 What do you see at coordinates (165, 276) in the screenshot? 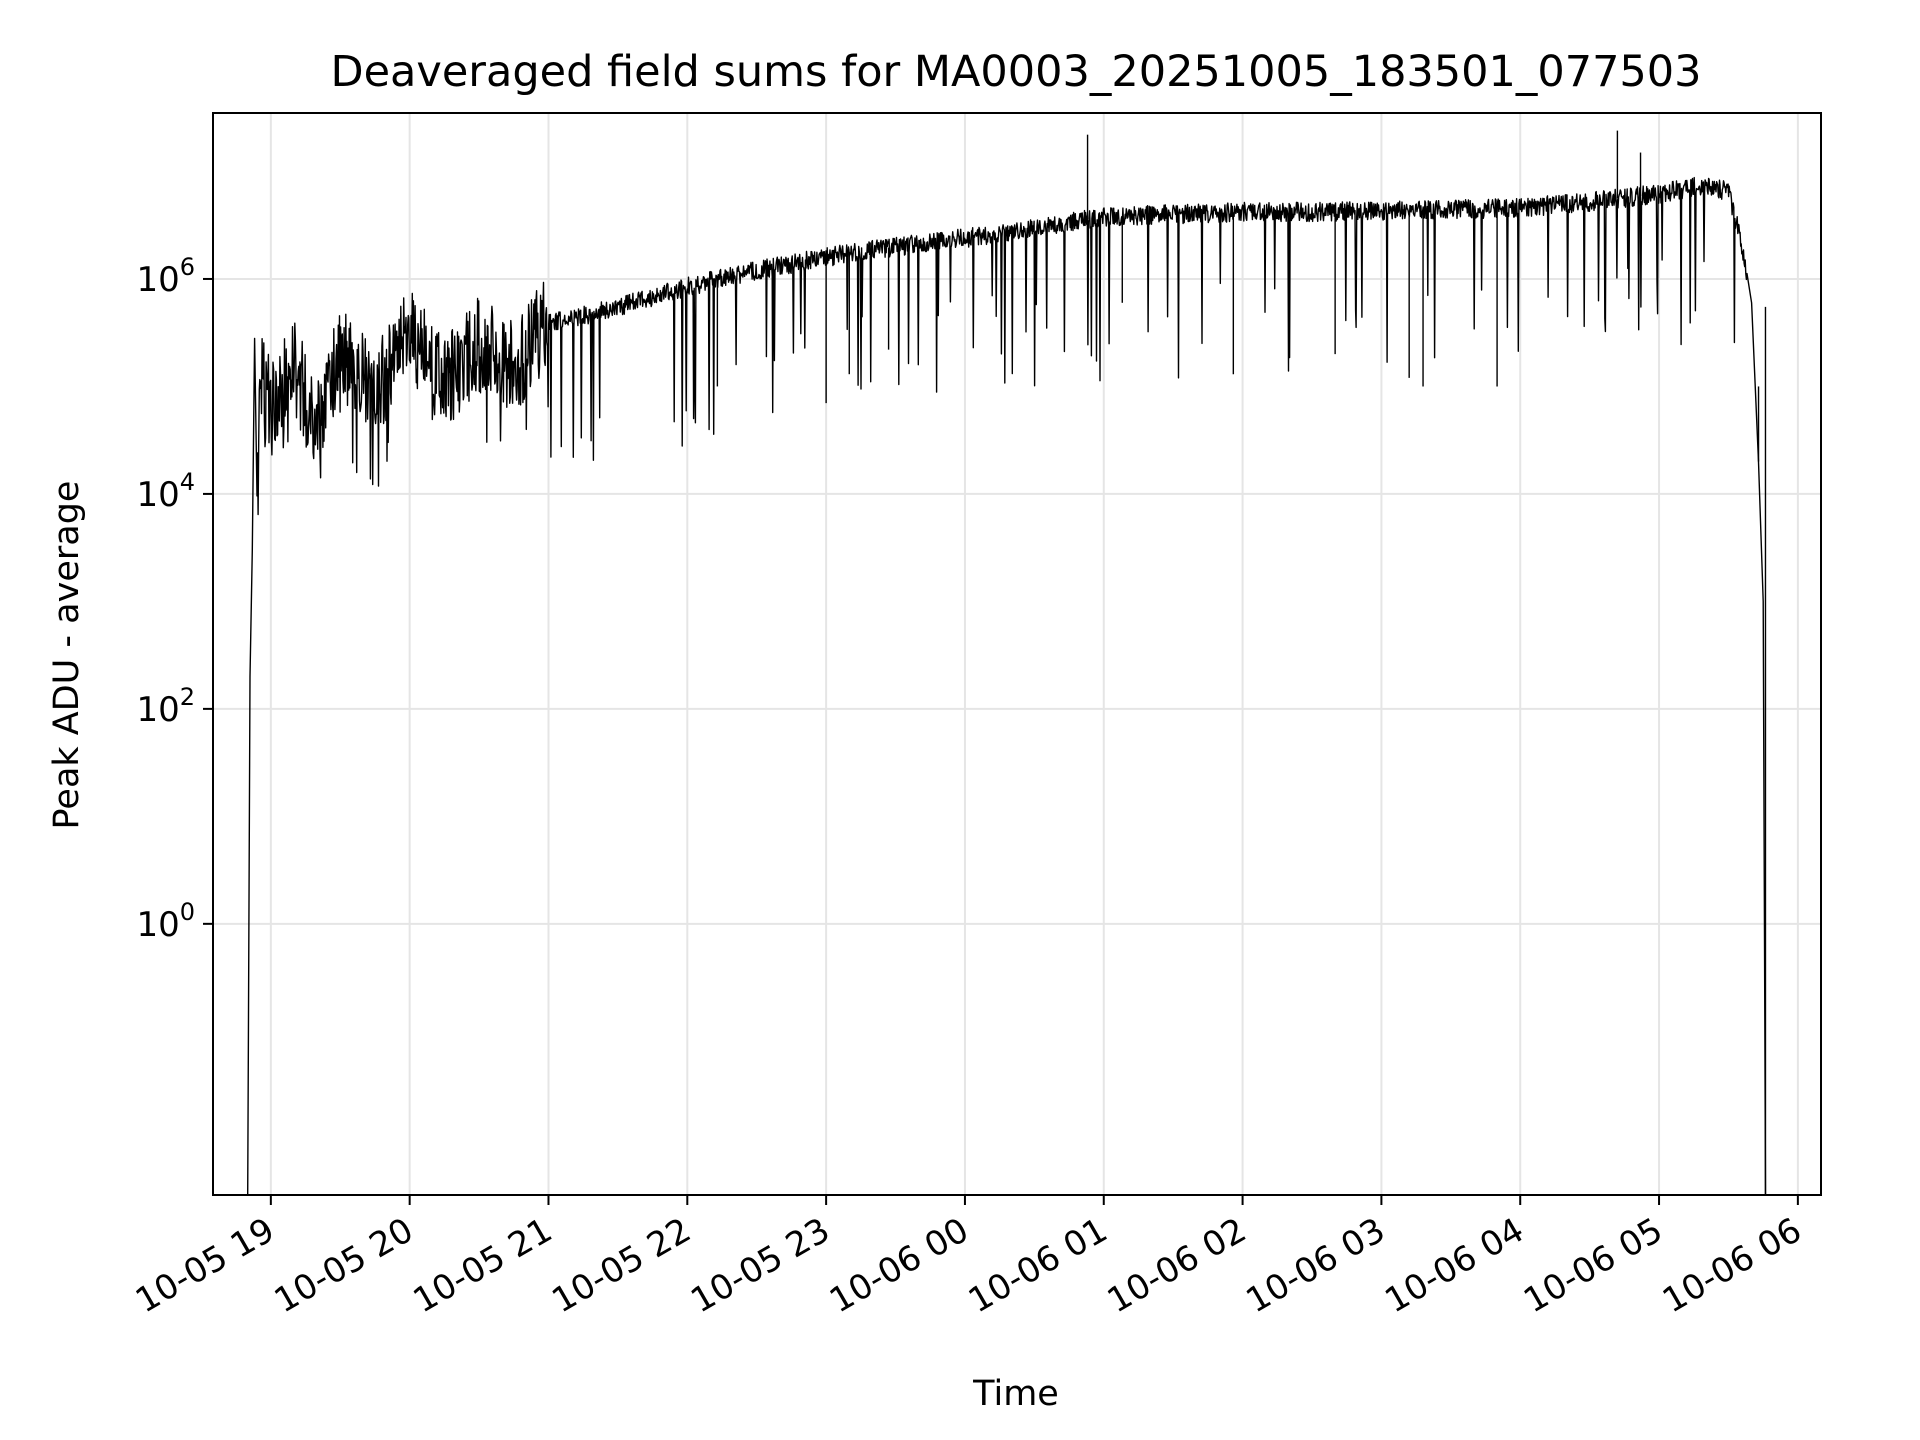
I see `y-tick-label: 10⁶` at bounding box center [165, 276].